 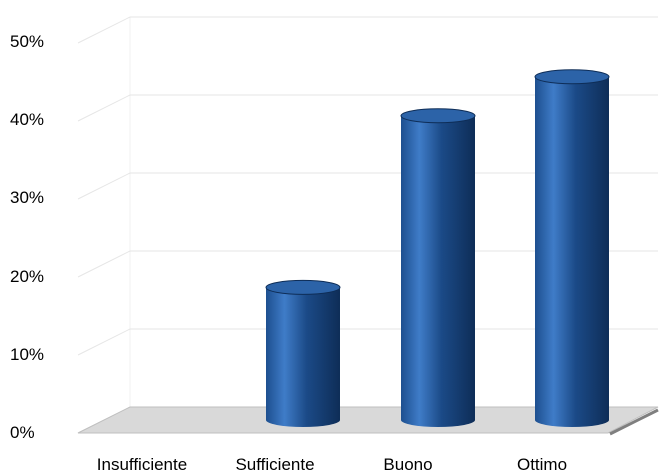 I want to click on y-tick-label: 10%, so click(x=27, y=354).